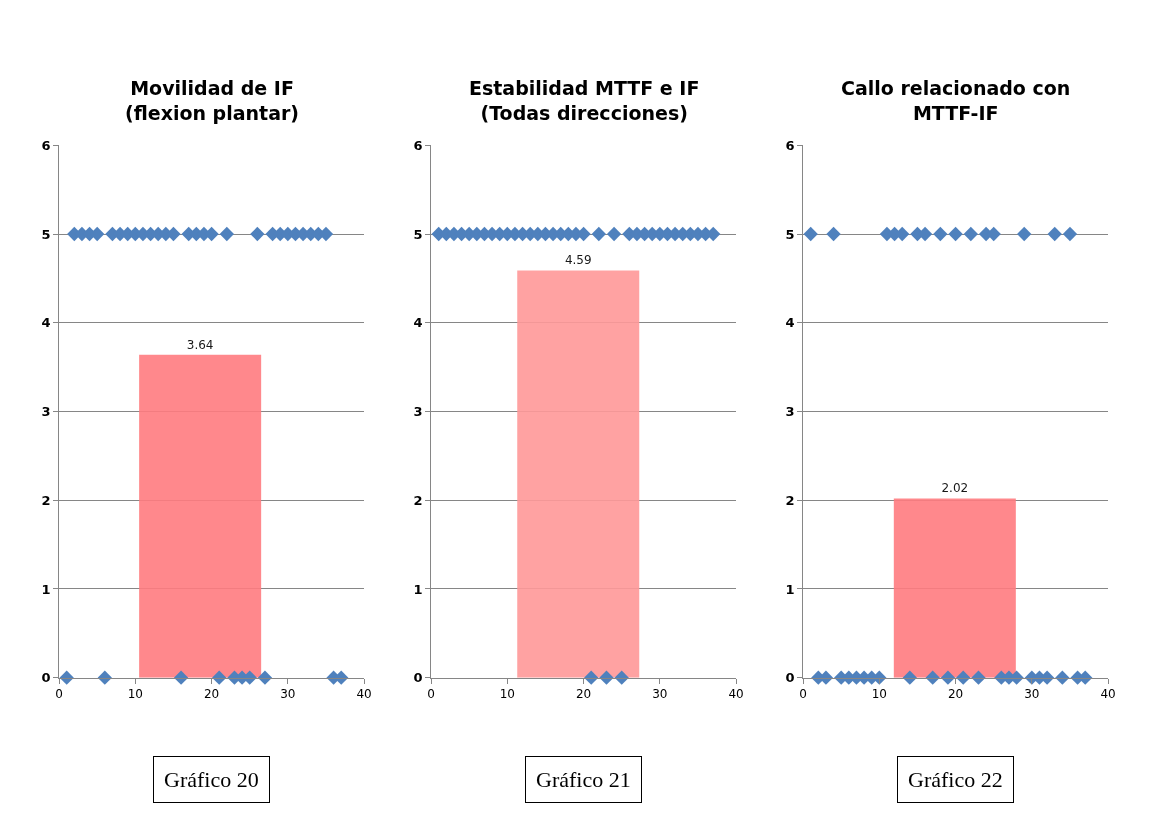 This screenshot has height=823, width=1156. I want to click on text: Gráfico 21, so click(583, 779).